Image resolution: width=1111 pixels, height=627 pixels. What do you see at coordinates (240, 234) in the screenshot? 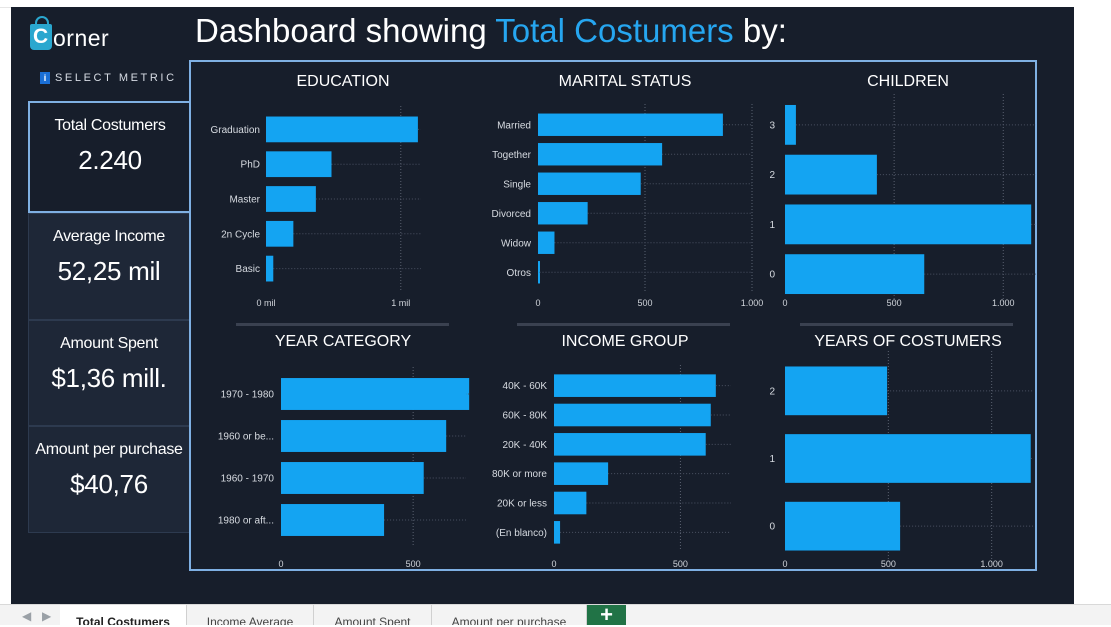
I see `category-label: 2n Cycle` at bounding box center [240, 234].